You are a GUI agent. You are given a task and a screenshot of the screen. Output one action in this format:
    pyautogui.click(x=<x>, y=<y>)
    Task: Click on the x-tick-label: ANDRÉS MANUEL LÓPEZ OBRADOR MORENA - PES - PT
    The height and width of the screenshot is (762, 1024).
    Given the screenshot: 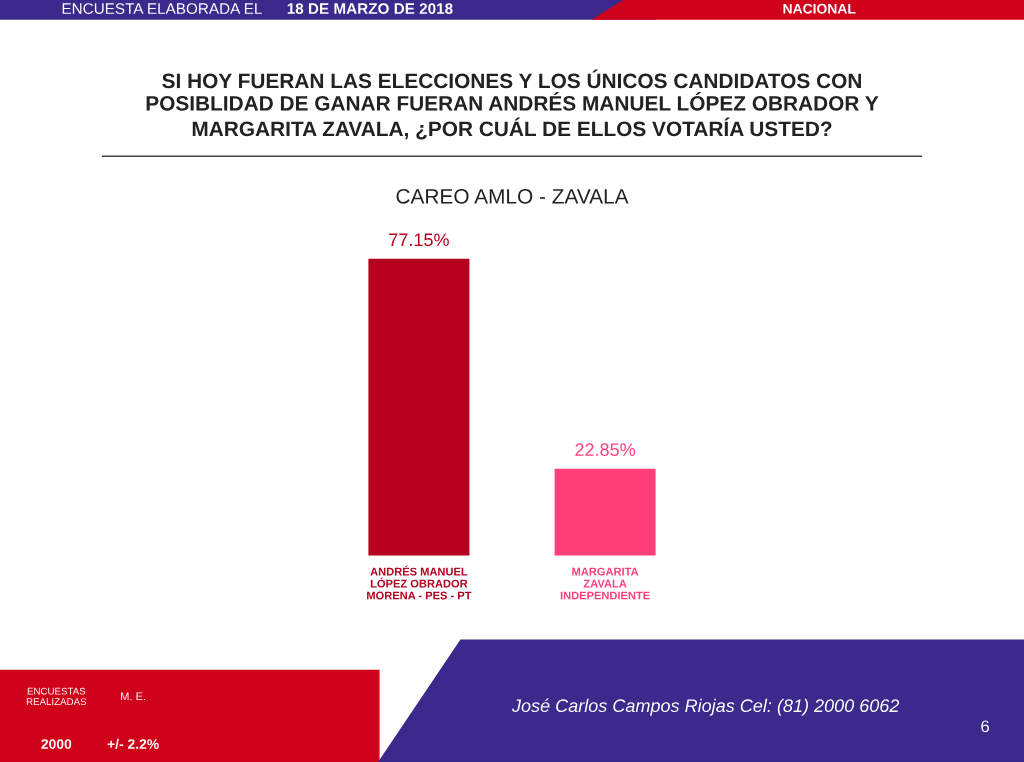 What is the action you would take?
    pyautogui.click(x=419, y=582)
    